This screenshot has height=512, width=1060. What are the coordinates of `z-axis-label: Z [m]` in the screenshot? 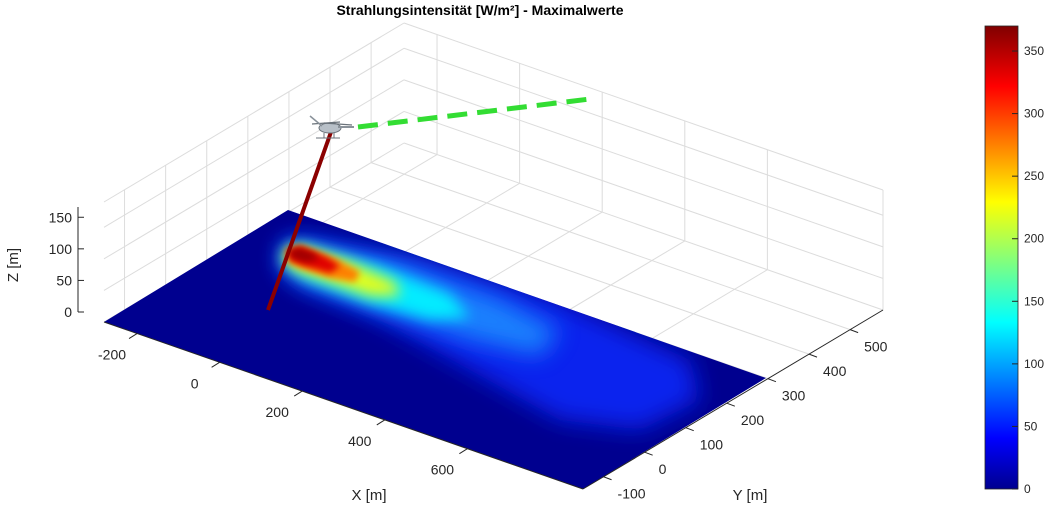 It's located at (13, 265).